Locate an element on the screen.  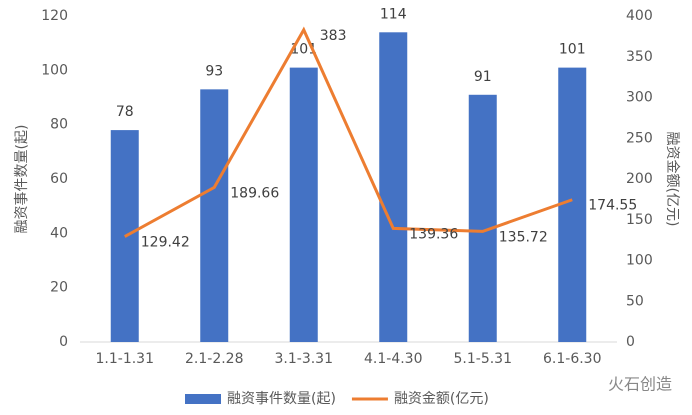
y-tick-label: 120 is located at coordinates (54, 16).